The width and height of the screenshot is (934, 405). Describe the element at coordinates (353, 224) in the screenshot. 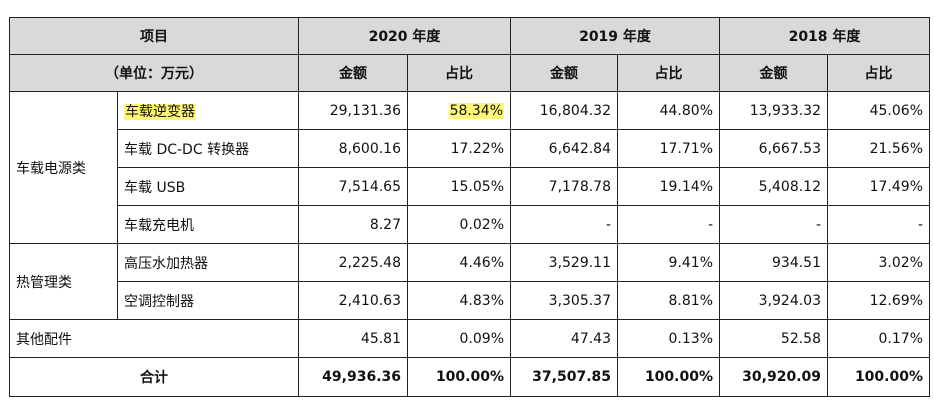

I see `amount-2020: 8.27` at that location.